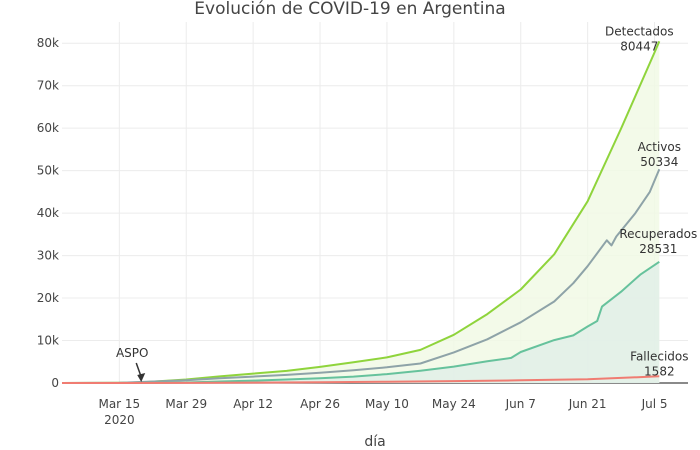  What do you see at coordinates (48, 341) in the screenshot?
I see `y-tick-label: 10k` at bounding box center [48, 341].